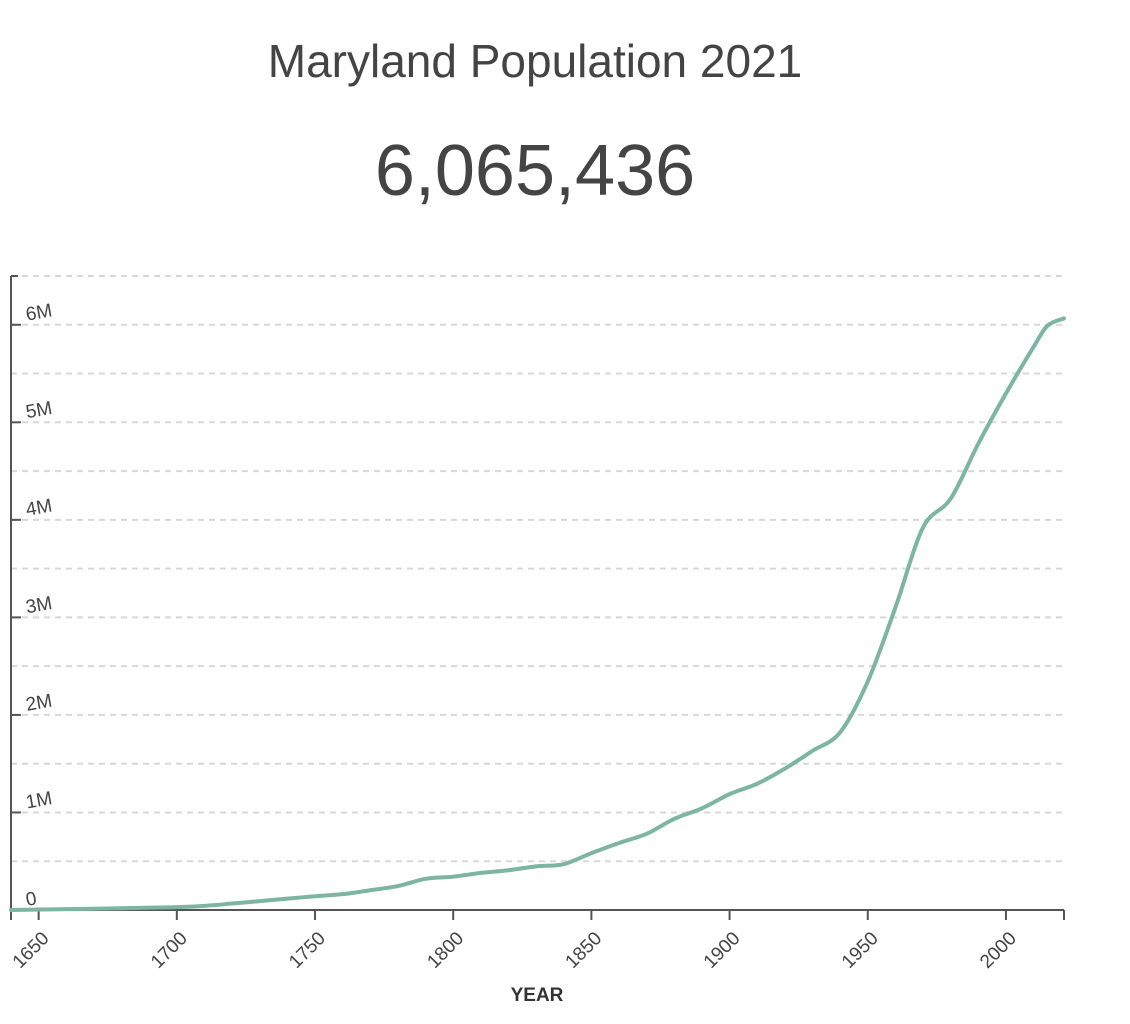  I want to click on x-tick-label: 1750, so click(307, 950).